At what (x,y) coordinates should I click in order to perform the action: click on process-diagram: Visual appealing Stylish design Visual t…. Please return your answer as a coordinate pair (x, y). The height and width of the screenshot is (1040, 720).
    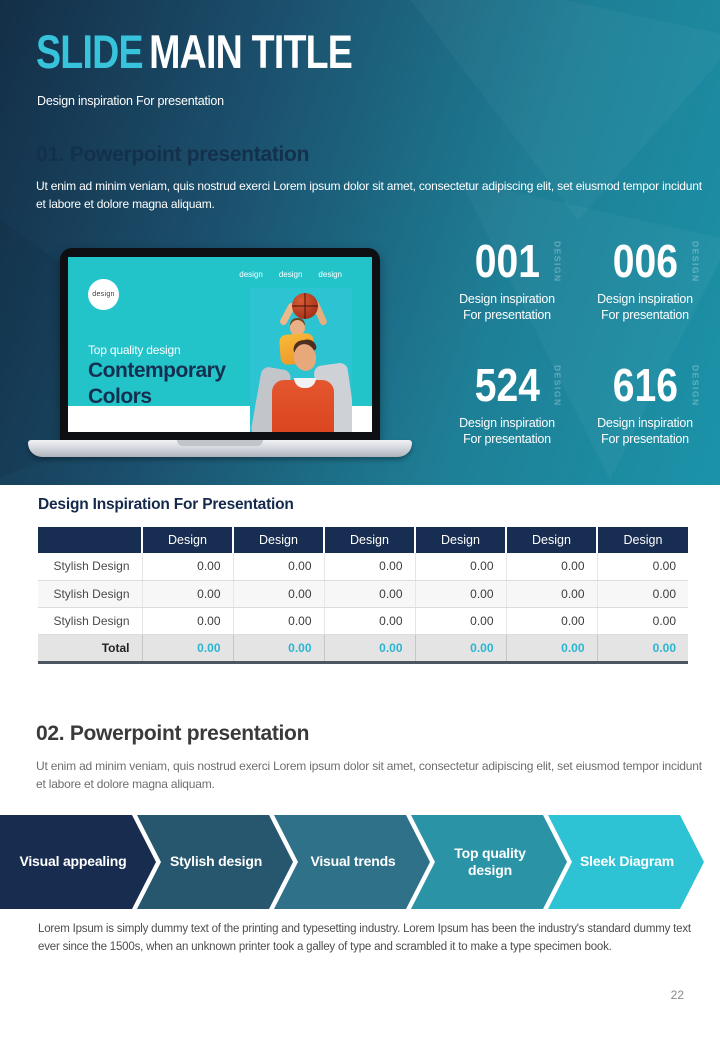
    Looking at the image, I should click on (360, 862).